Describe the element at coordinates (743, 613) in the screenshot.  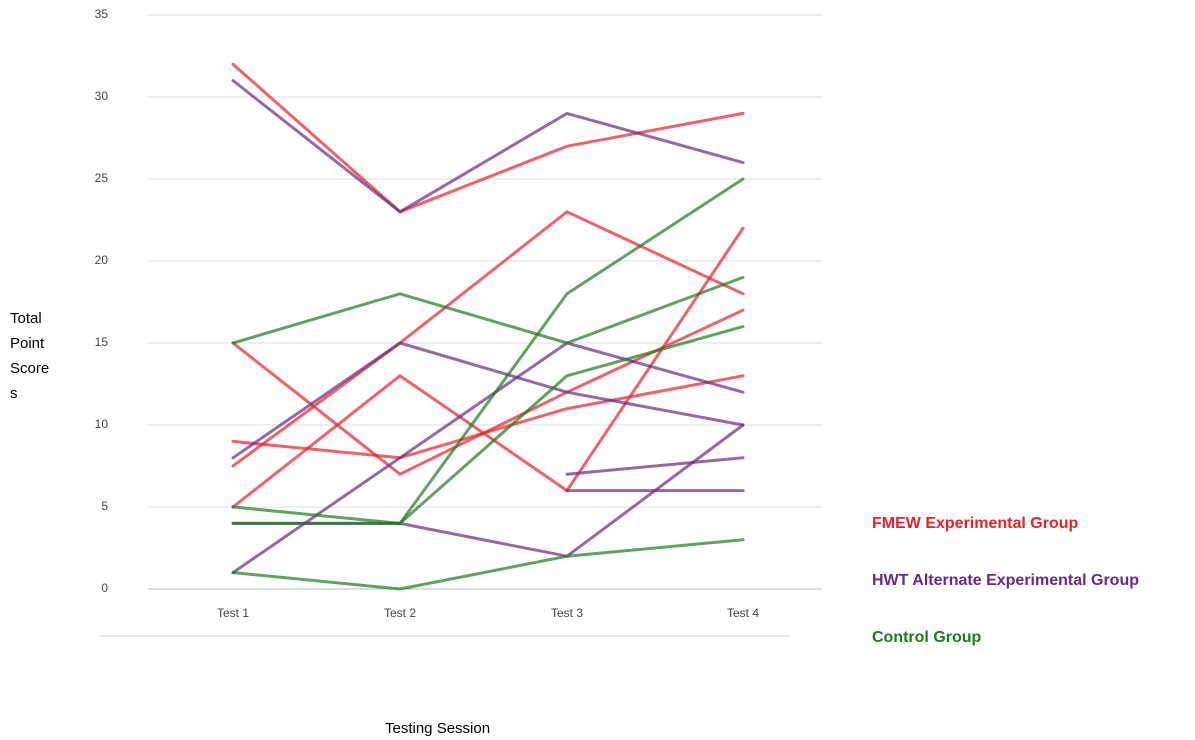
I see `x-tick-label: Test 4` at that location.